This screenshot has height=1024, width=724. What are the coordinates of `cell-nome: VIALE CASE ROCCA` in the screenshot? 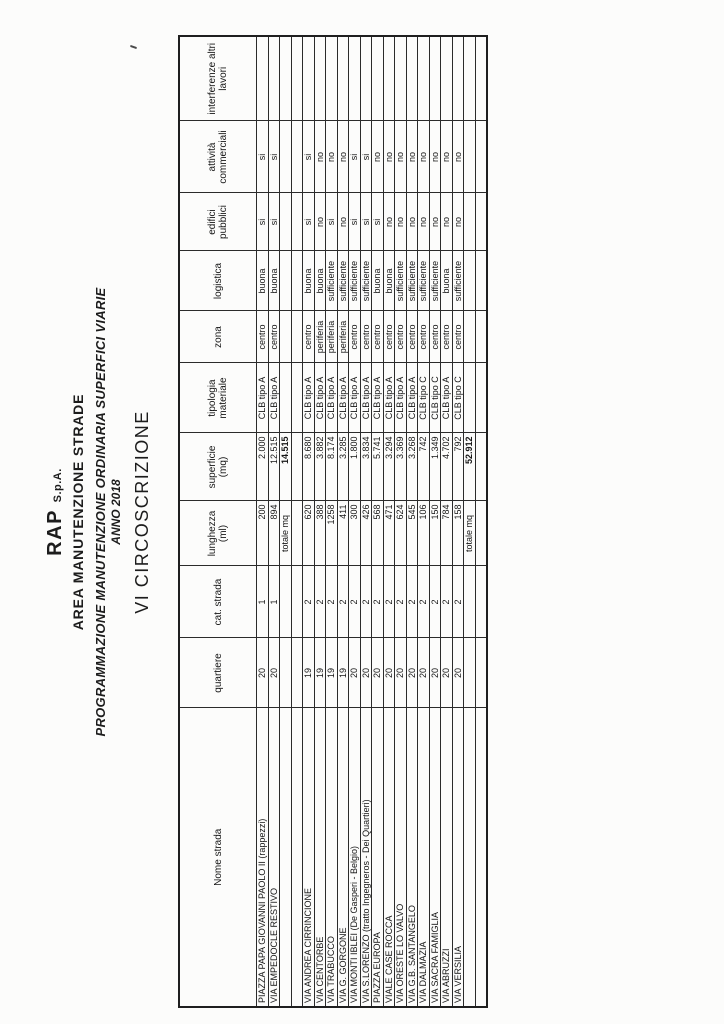 It's located at (389, 857).